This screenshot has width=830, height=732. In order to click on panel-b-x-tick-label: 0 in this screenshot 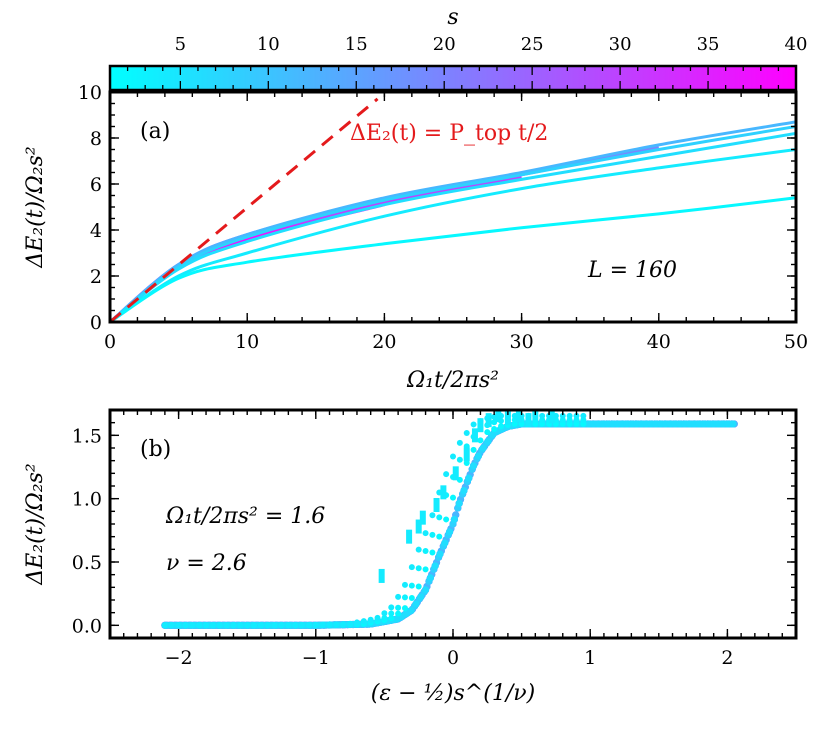, I will do `click(453, 658)`.